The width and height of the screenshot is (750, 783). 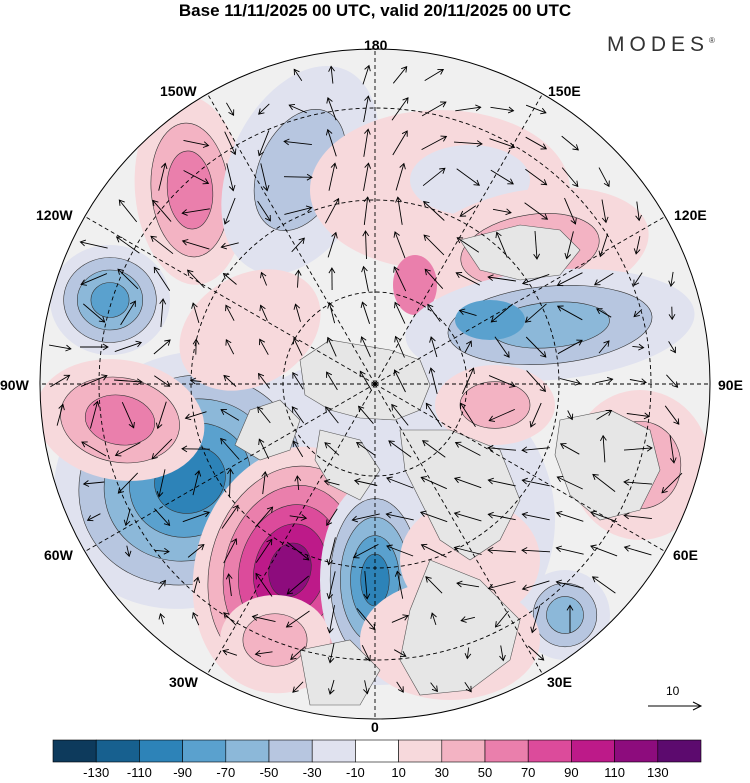 I want to click on land-mass, so click(x=520, y=252).